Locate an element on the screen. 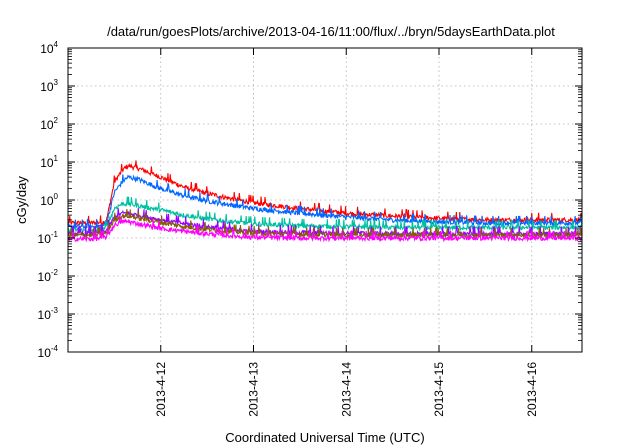 The height and width of the screenshot is (448, 640). y-tick-label: 10⁻³ is located at coordinates (48, 314).